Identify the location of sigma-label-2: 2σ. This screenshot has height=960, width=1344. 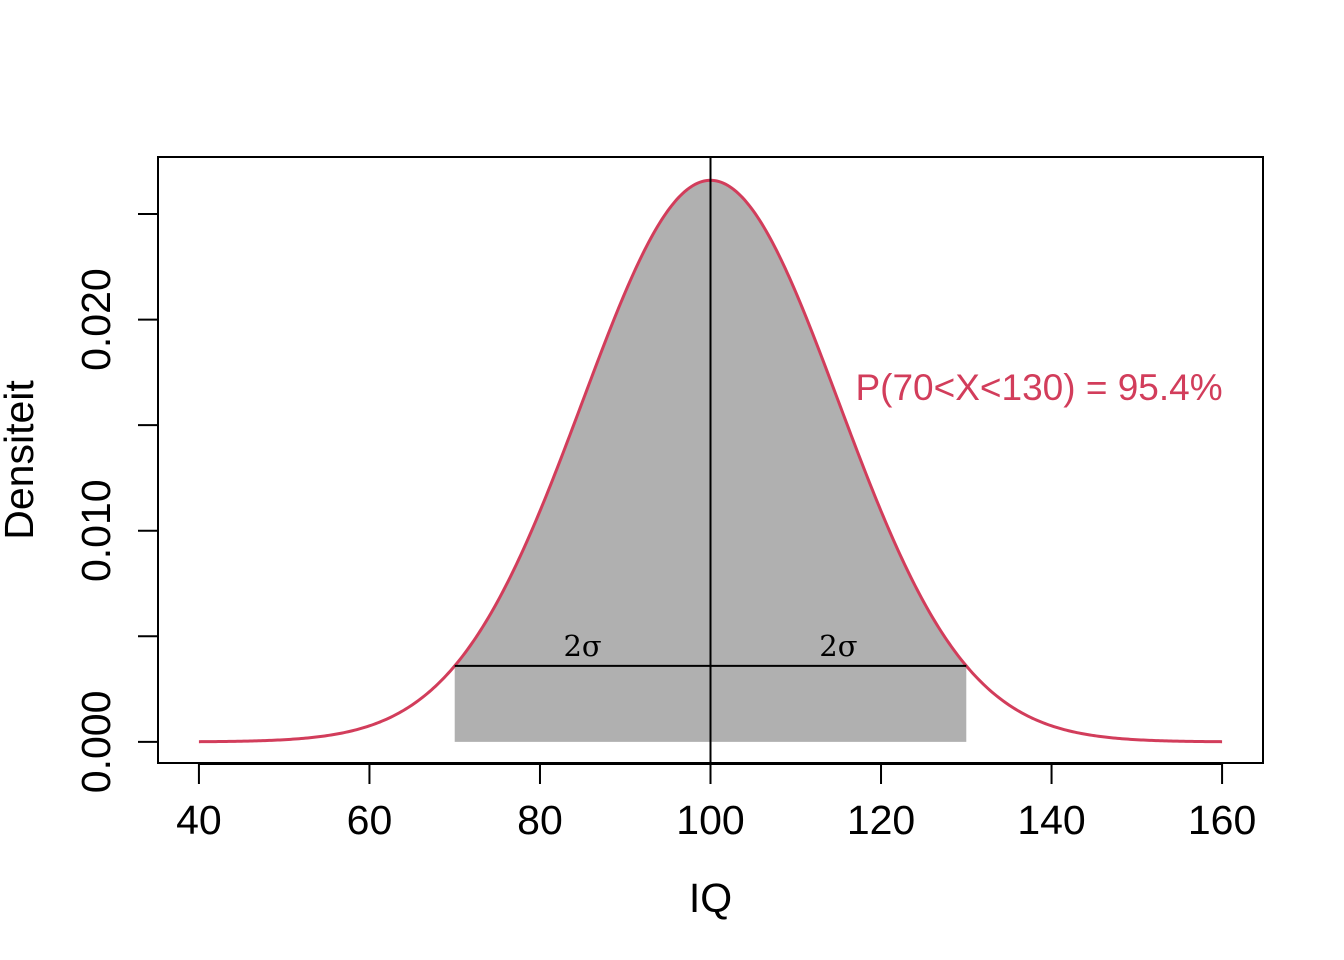
(838, 646).